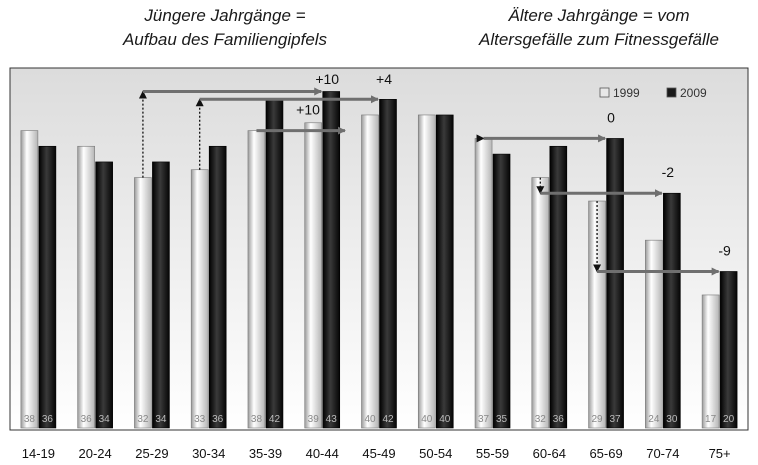 The image size is (758, 465). What do you see at coordinates (611, 117) in the screenshot?
I see `annotation-label-3: 0` at bounding box center [611, 117].